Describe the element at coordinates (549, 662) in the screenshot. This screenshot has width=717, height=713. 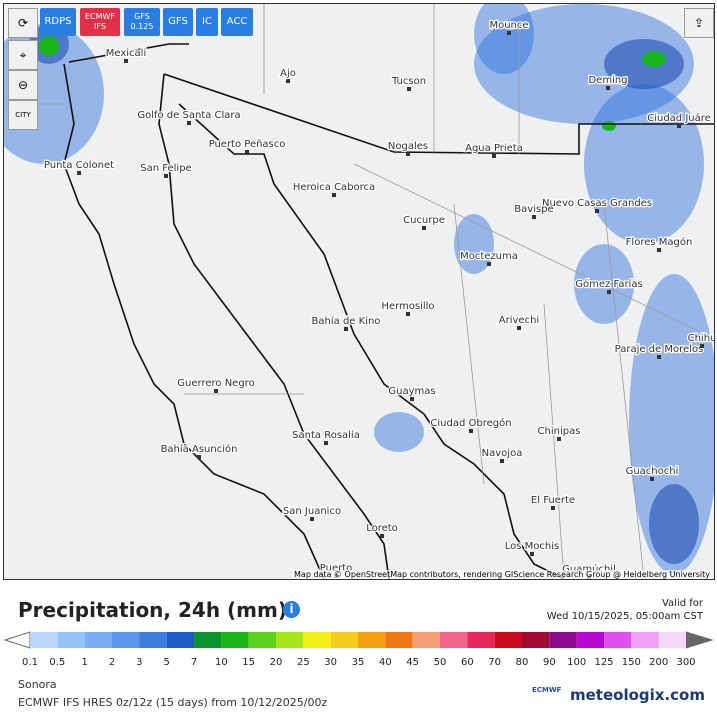
I see `scale-label: 90` at that location.